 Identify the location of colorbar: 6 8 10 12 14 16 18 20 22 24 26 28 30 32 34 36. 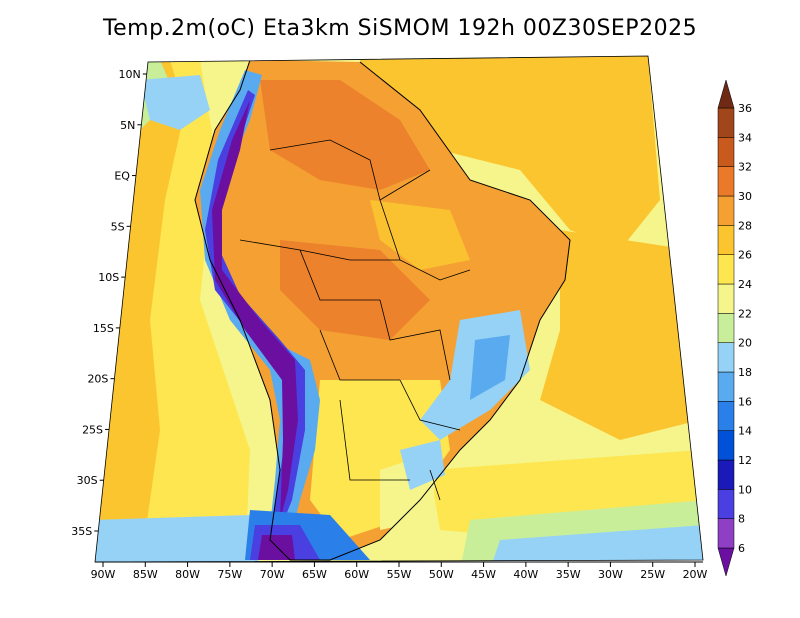
(734, 328).